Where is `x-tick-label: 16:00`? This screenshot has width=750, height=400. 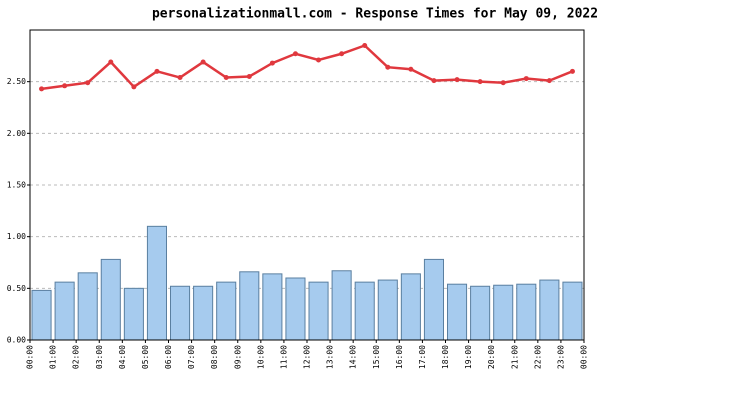
x-tick-label: 16:00 is located at coordinates (399, 357).